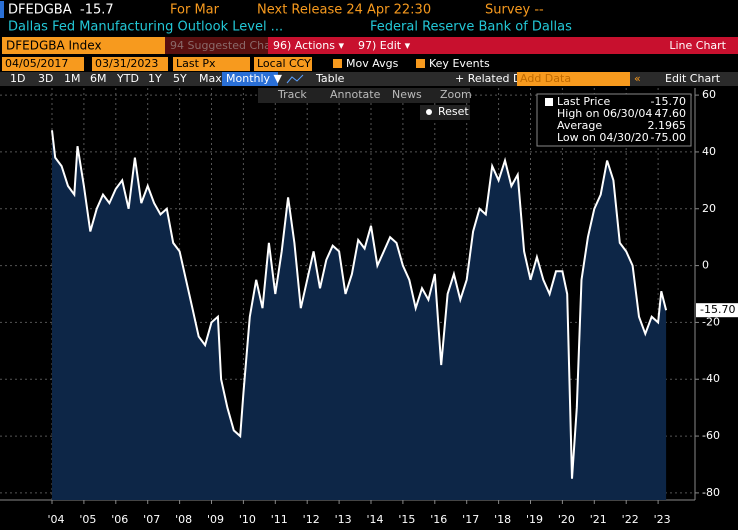  What do you see at coordinates (667, 125) in the screenshot?
I see `legend-value: 2.1965` at bounding box center [667, 125].